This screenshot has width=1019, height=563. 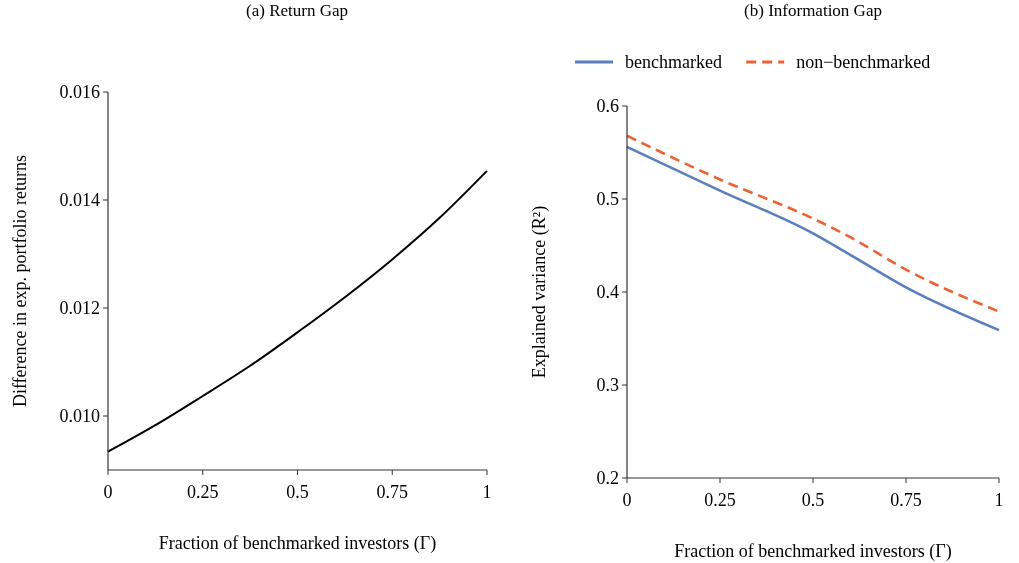 What do you see at coordinates (607, 385) in the screenshot?
I see `y-tick-label: 0.3` at bounding box center [607, 385].